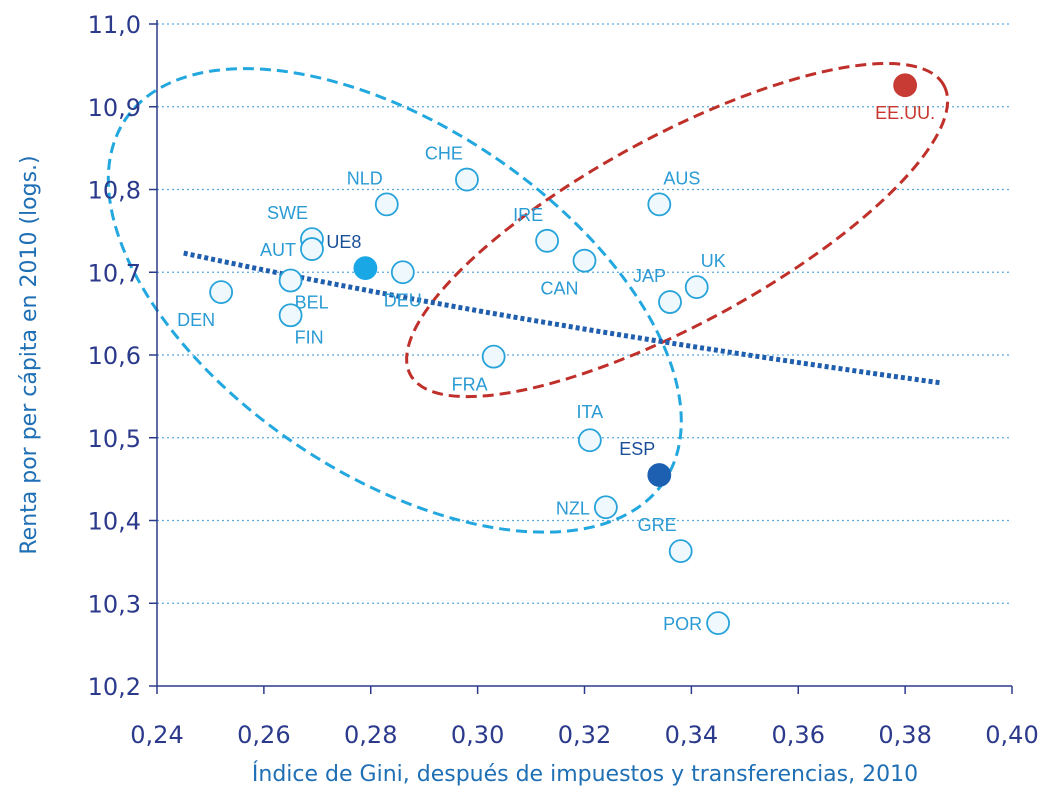 The width and height of the screenshot is (1046, 787). What do you see at coordinates (114, 439) in the screenshot?
I see `y-tick-label: 10,5` at bounding box center [114, 439].